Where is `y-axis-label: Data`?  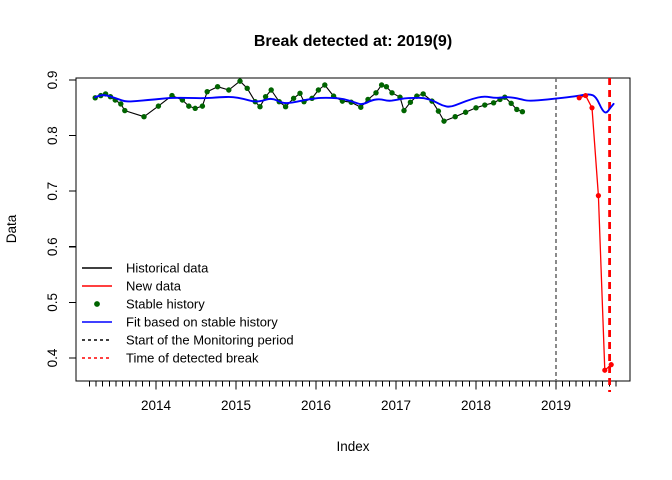 y-axis-label: Data is located at coordinates (11, 228).